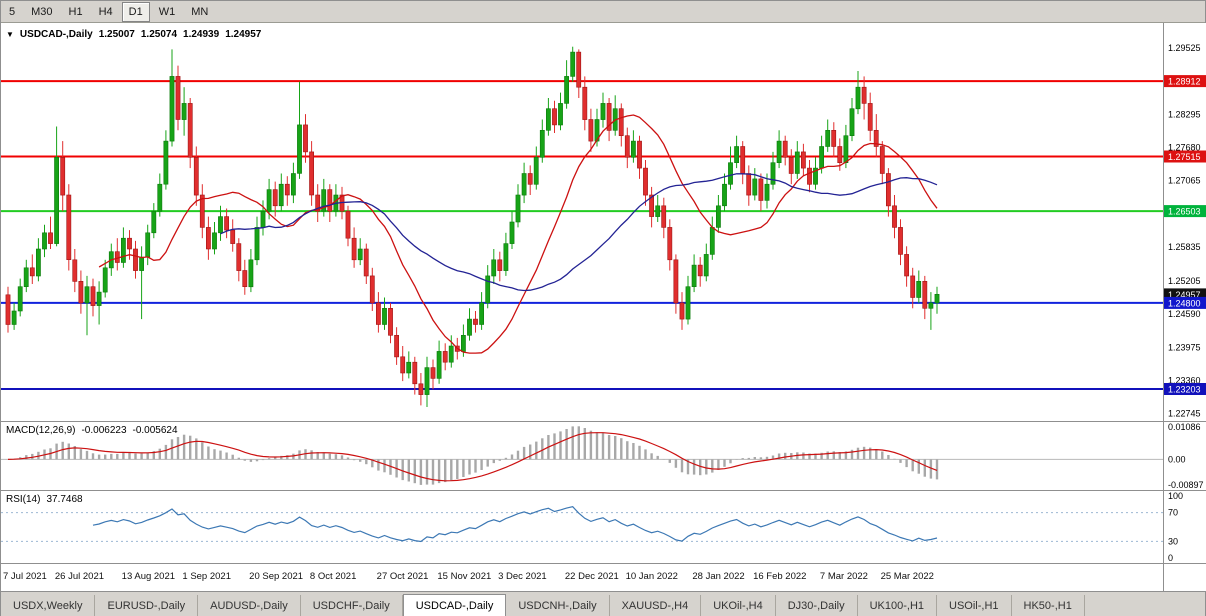 Image resolution: width=1206 pixels, height=616 pixels. I want to click on timeframe-button-w1: W1, so click(167, 11).